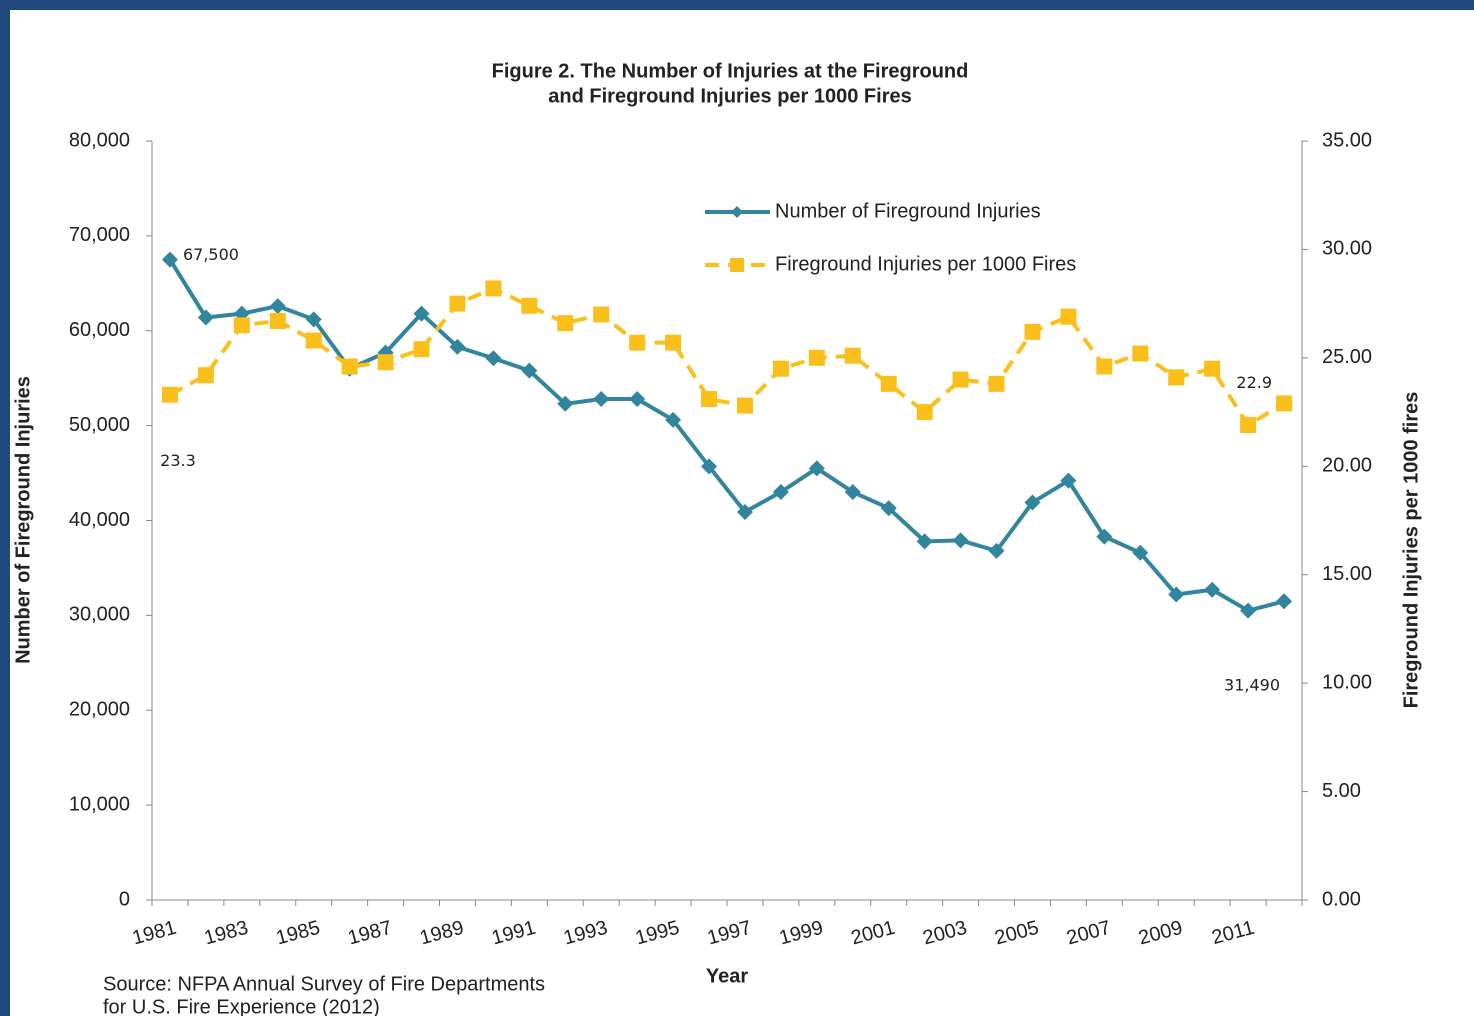 Image resolution: width=1474 pixels, height=1016 pixels. I want to click on y-tick-label: 0, so click(124, 899).